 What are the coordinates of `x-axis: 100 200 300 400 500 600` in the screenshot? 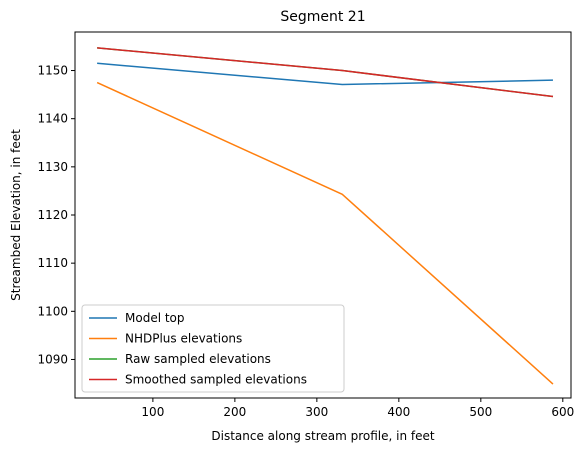 It's located at (357, 408).